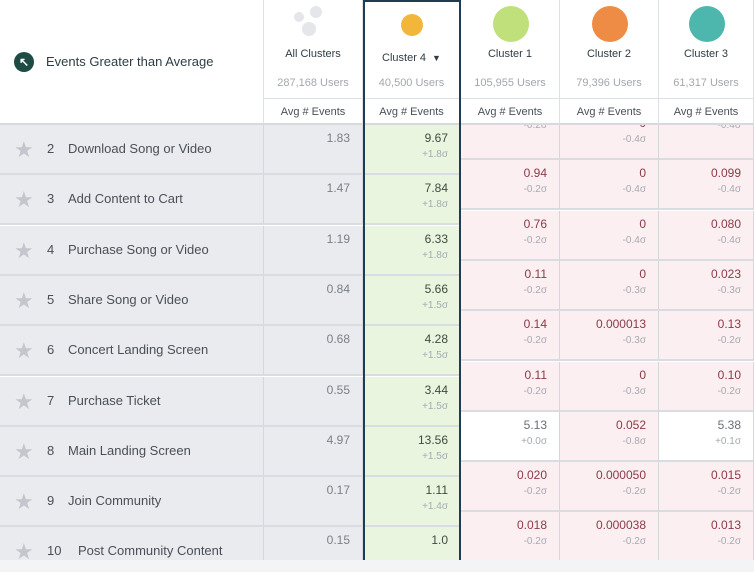 This screenshot has width=754, height=572. I want to click on avg-events-value: 0.76, so click(535, 223).